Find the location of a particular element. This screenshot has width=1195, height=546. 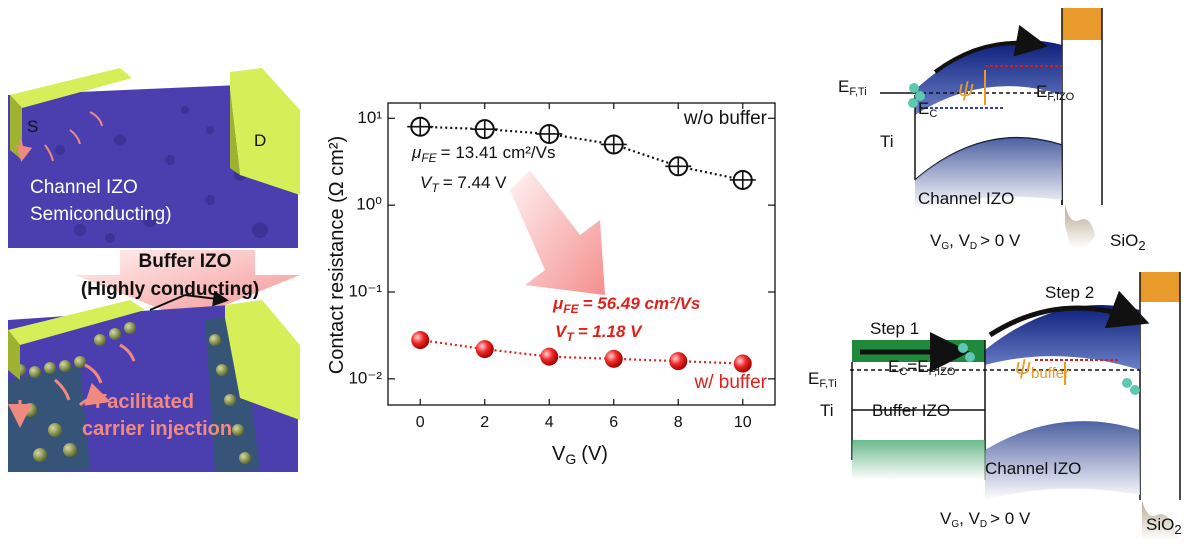

improvement-arrow is located at coordinates (557, 232).